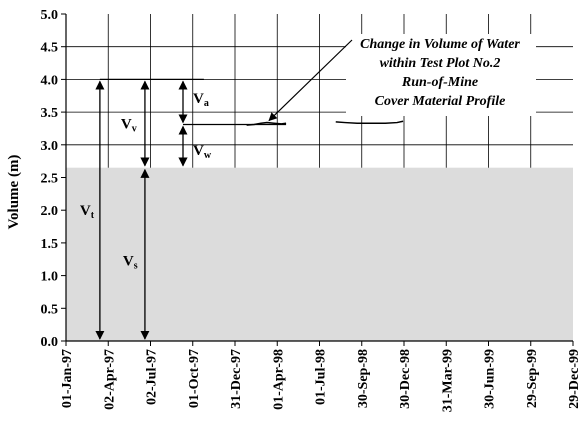 The width and height of the screenshot is (582, 421). Describe the element at coordinates (50, 179) in the screenshot. I see `y-tick-label: 2.5` at that location.